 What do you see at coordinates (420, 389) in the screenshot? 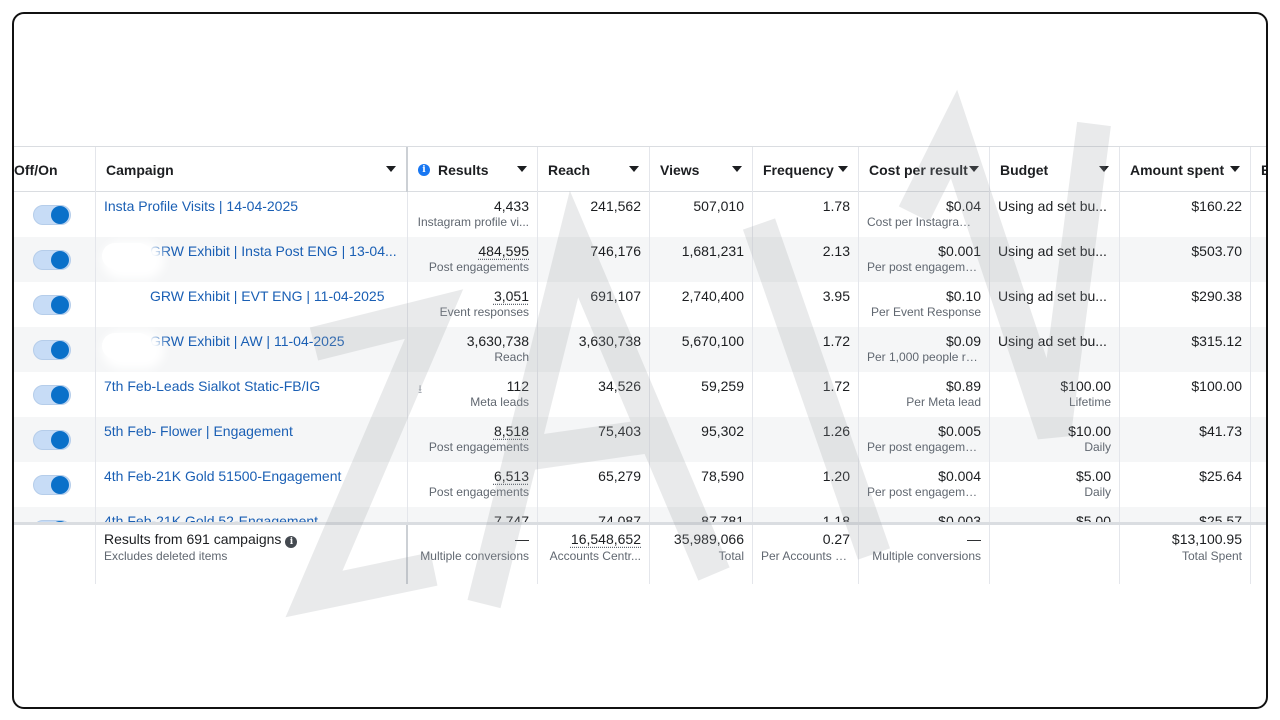
I see `download-icon: ⭳` at bounding box center [420, 389].